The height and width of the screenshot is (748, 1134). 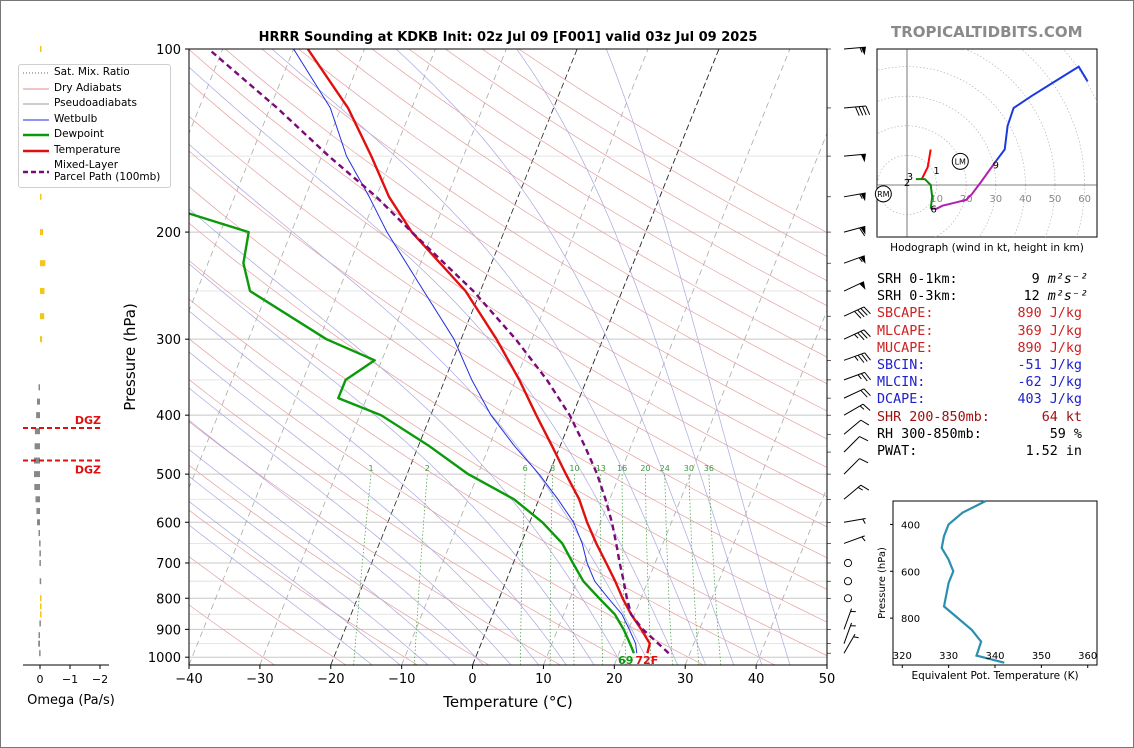 What do you see at coordinates (1050, 383) in the screenshot?
I see `stat-value: -62 J/kg` at bounding box center [1050, 383].